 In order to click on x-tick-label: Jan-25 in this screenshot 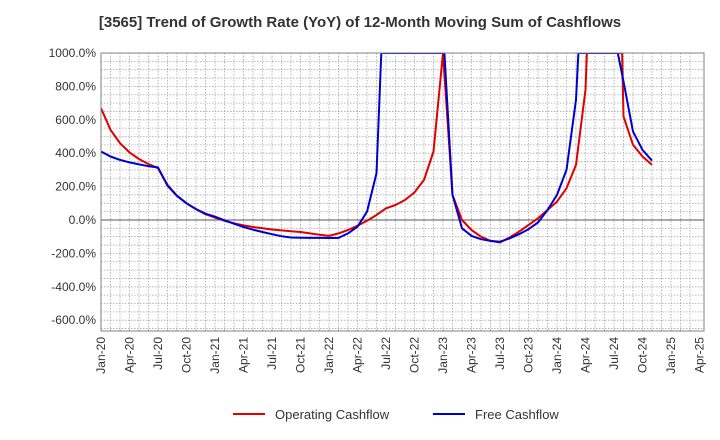, I will do `click(671, 355)`.